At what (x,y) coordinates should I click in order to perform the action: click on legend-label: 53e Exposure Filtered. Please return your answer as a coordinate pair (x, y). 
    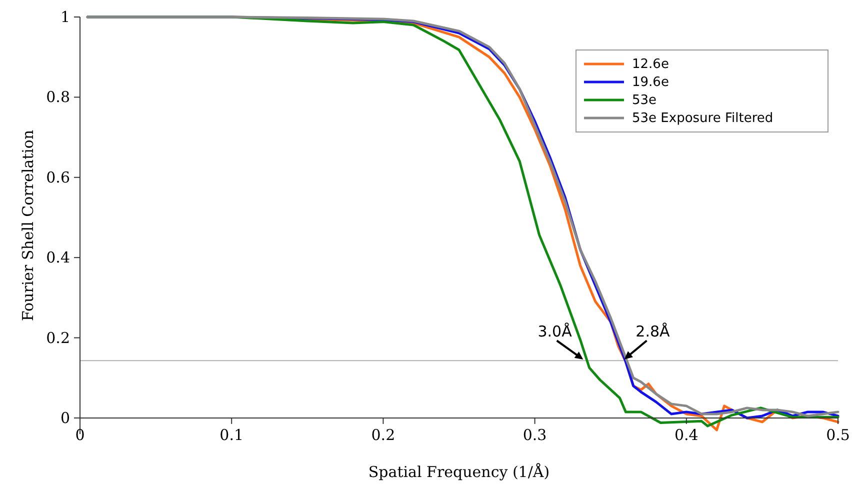
    Looking at the image, I should click on (703, 118).